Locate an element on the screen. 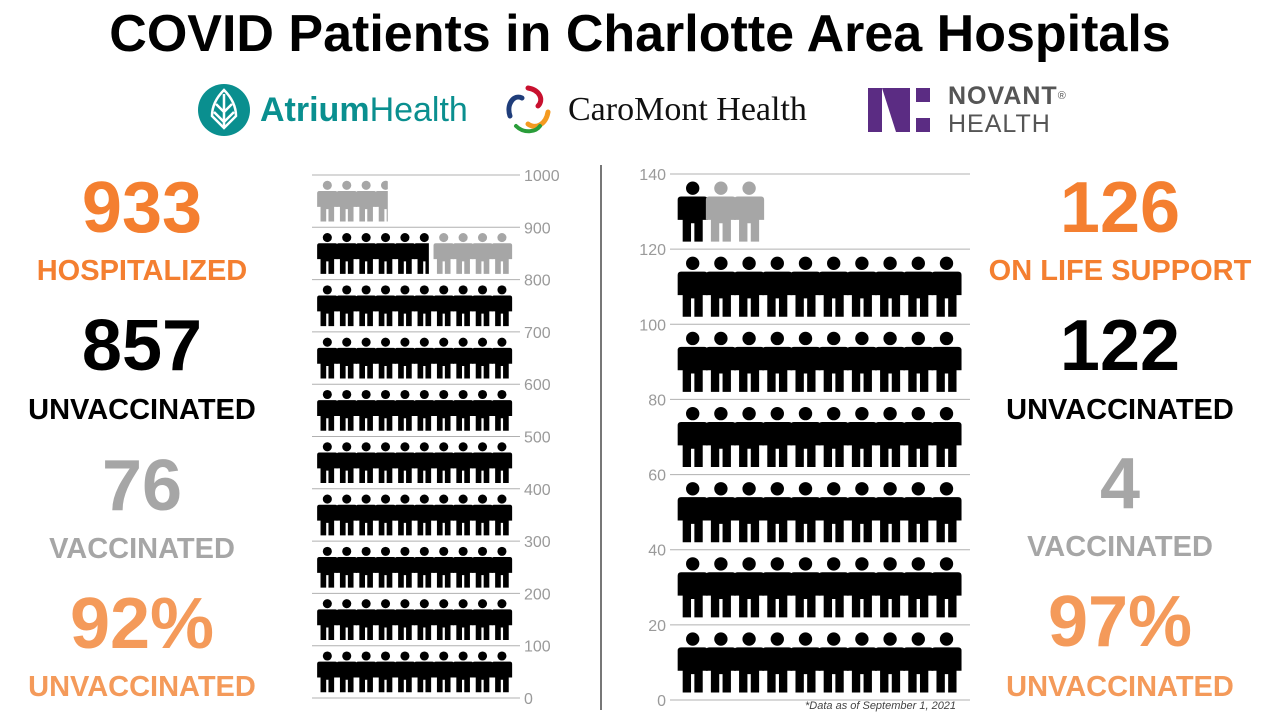  novant-health-logo: NOVANT® HEALTH is located at coordinates (966, 110).